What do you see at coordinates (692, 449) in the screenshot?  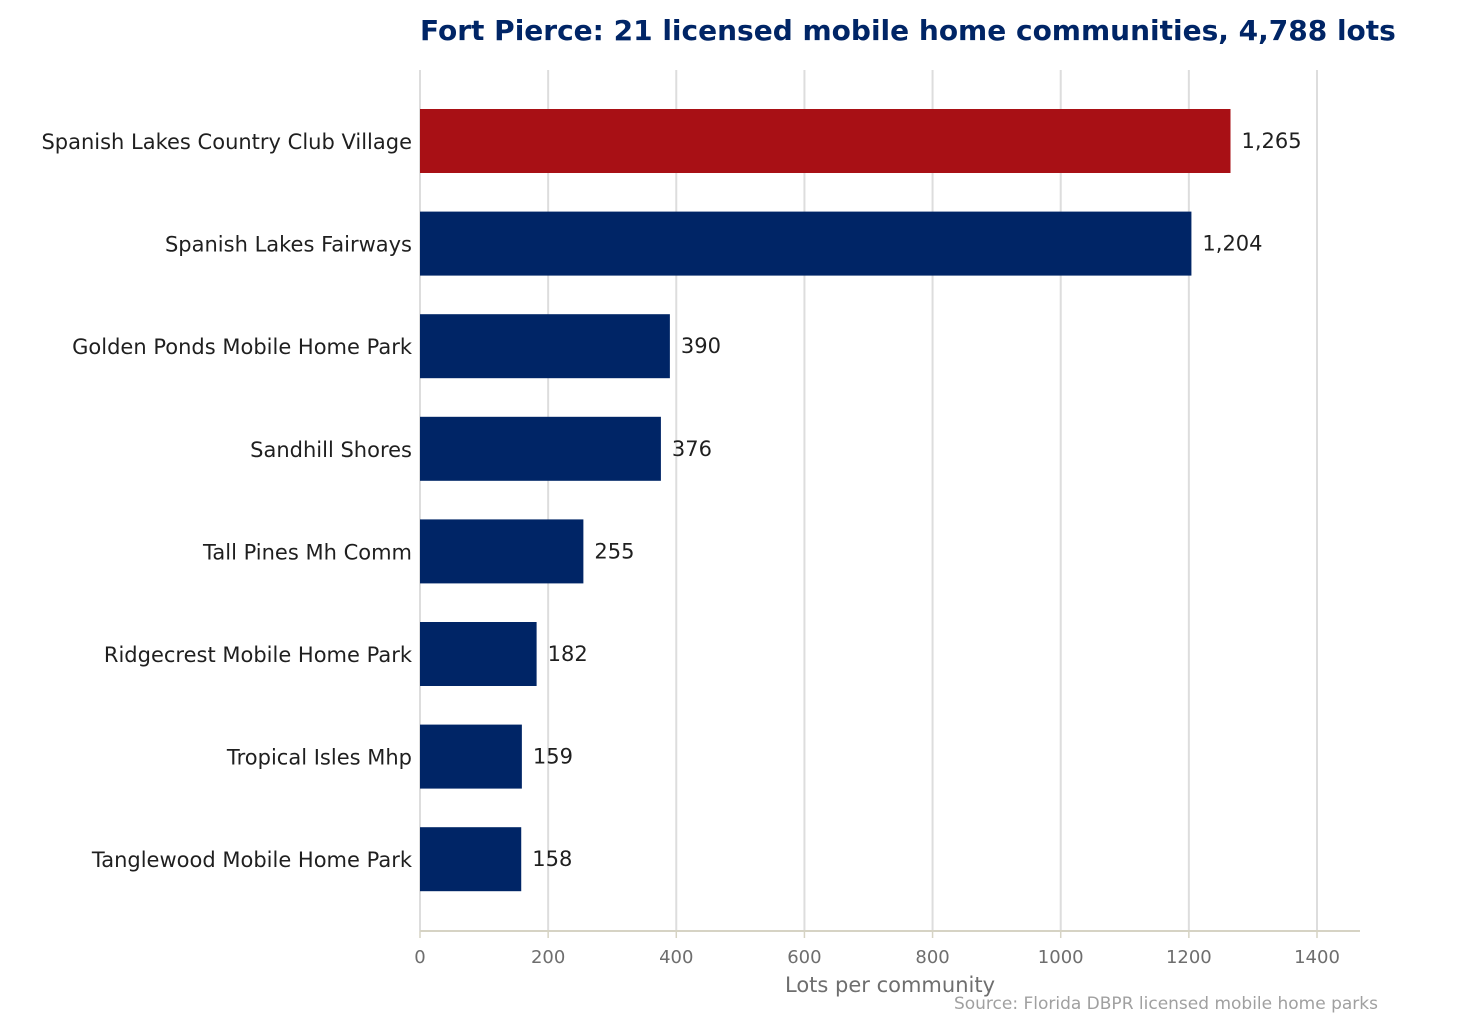 I see `value-label: 376` at bounding box center [692, 449].